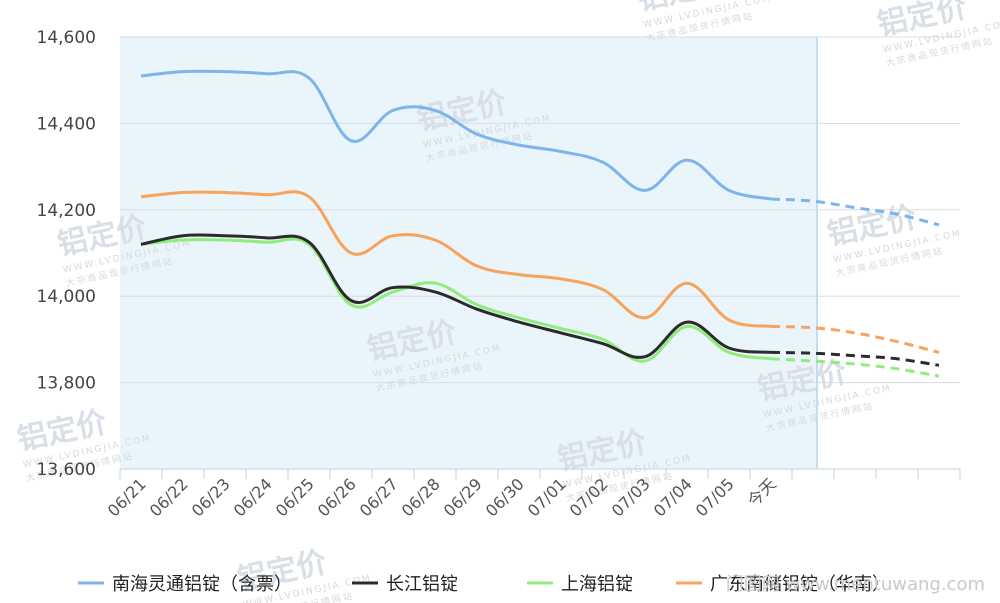 The height and width of the screenshot is (603, 1000). What do you see at coordinates (169, 497) in the screenshot?
I see `x-tick-label: 06/22` at bounding box center [169, 497].